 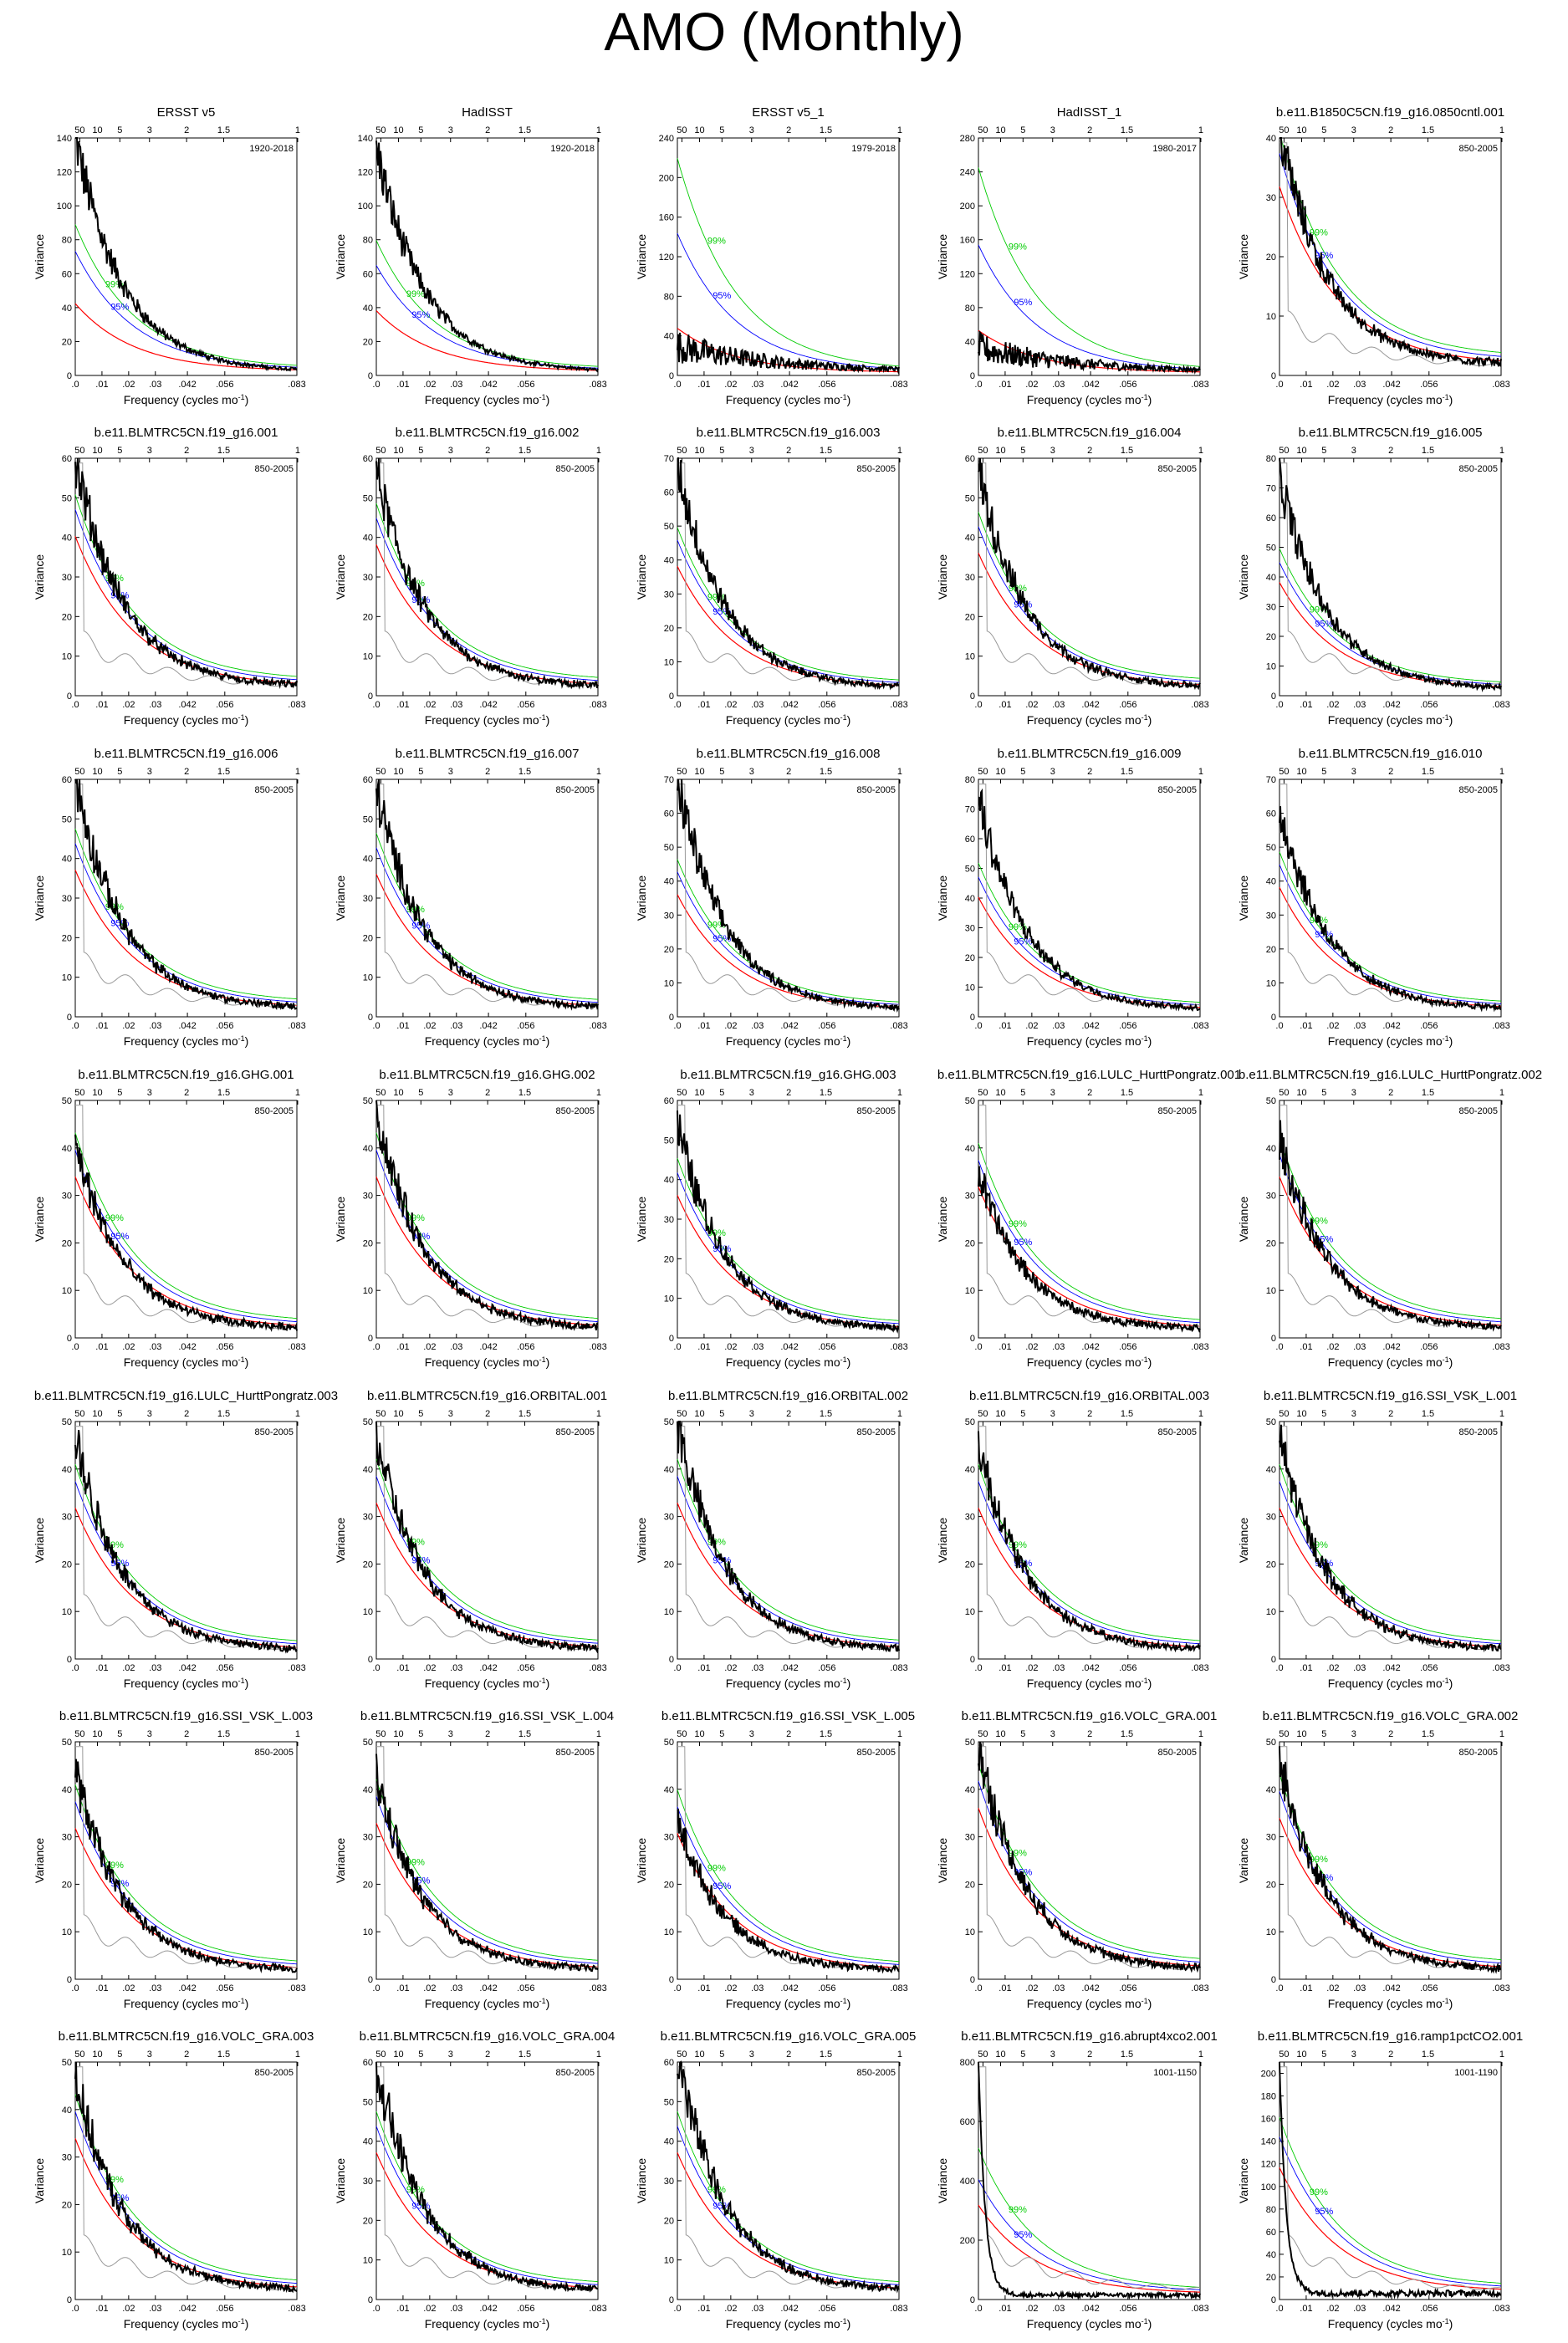 I want to click on y-tick-label: 120, so click(x=666, y=258).